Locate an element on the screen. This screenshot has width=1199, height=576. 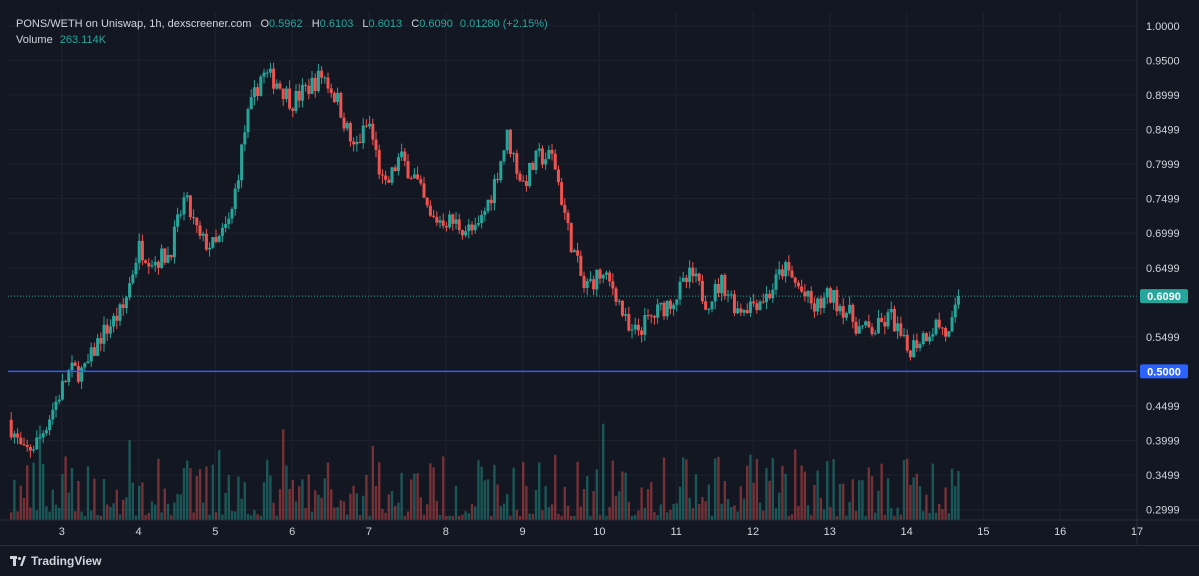
y-tick-label: 0.6499 is located at coordinates (1163, 269).